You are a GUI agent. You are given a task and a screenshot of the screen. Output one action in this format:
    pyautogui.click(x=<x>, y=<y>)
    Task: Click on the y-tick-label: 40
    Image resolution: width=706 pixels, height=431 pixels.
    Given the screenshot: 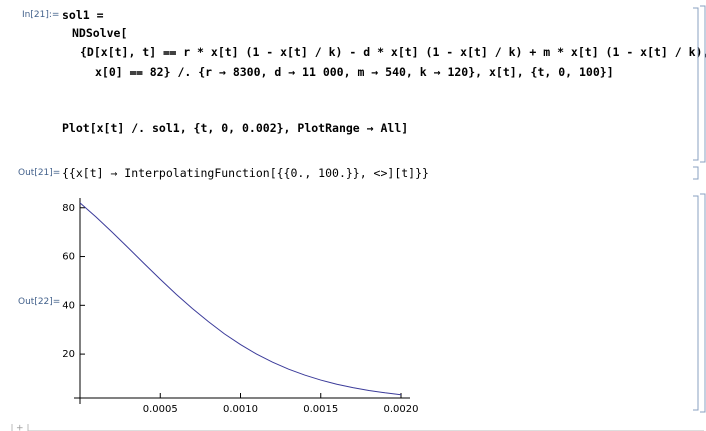 What is the action you would take?
    pyautogui.click(x=68, y=305)
    